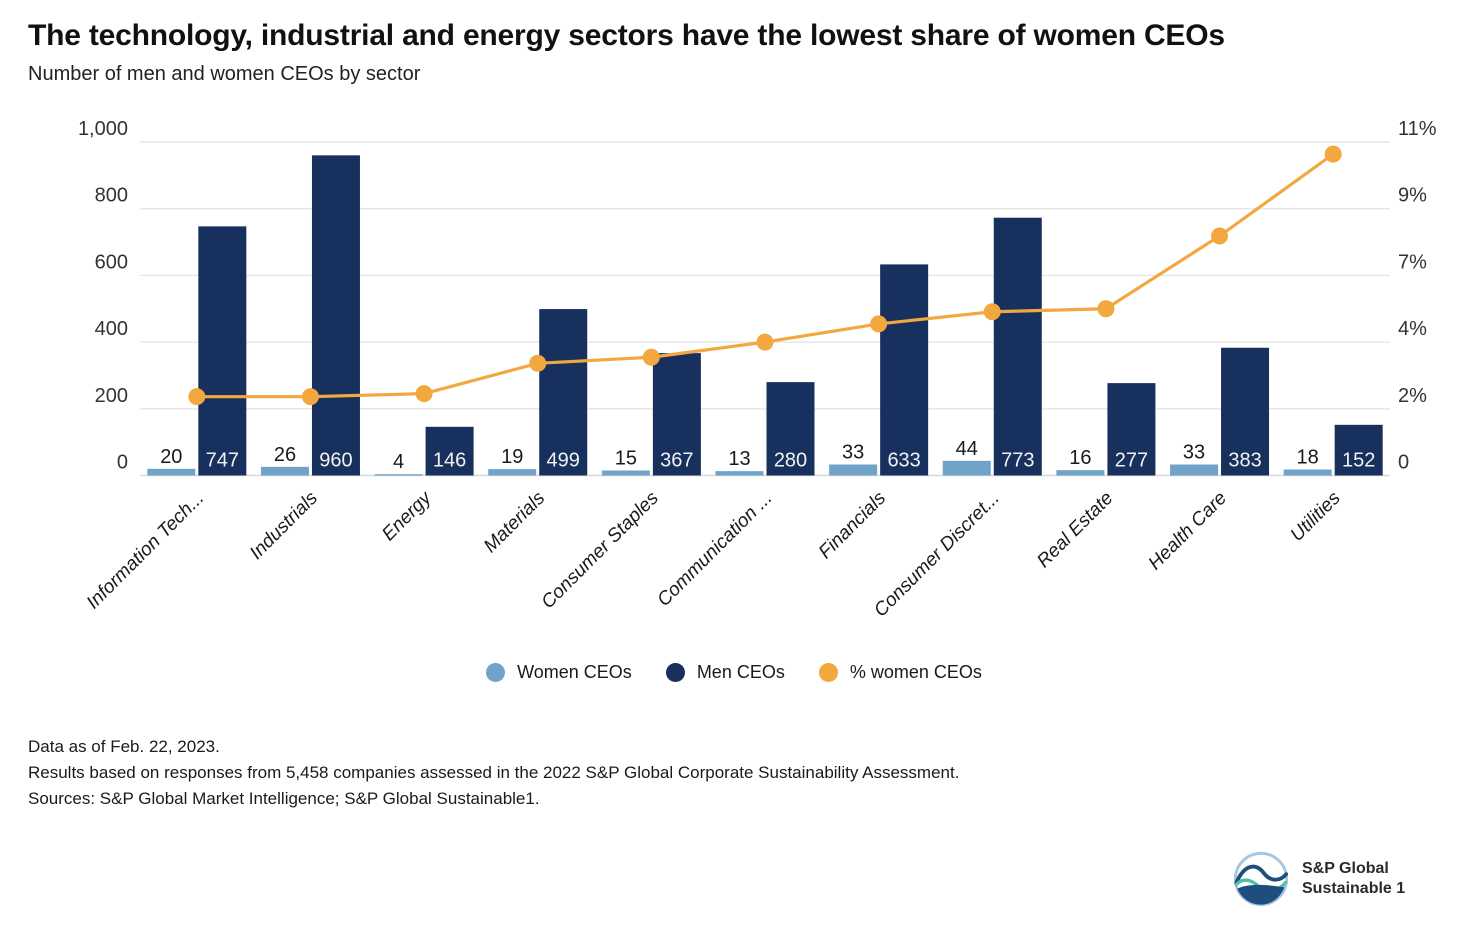  What do you see at coordinates (675, 672) in the screenshot?
I see `men-ceos-swatch-icon` at bounding box center [675, 672].